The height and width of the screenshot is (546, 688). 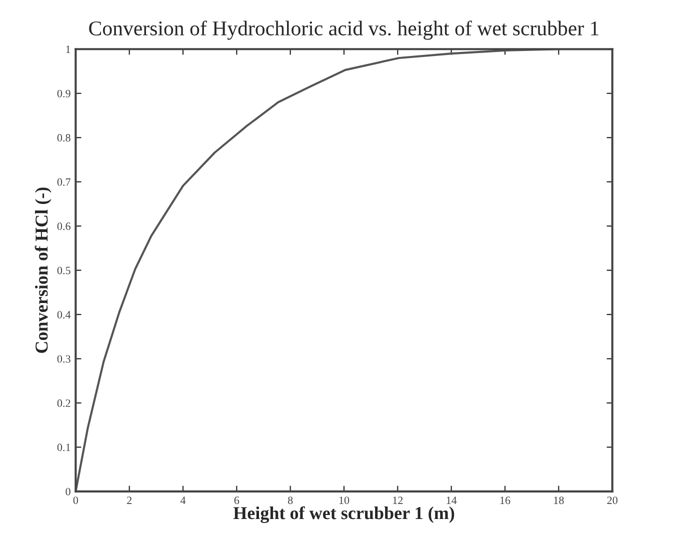 I want to click on x-tick-label: 10, so click(x=344, y=500).